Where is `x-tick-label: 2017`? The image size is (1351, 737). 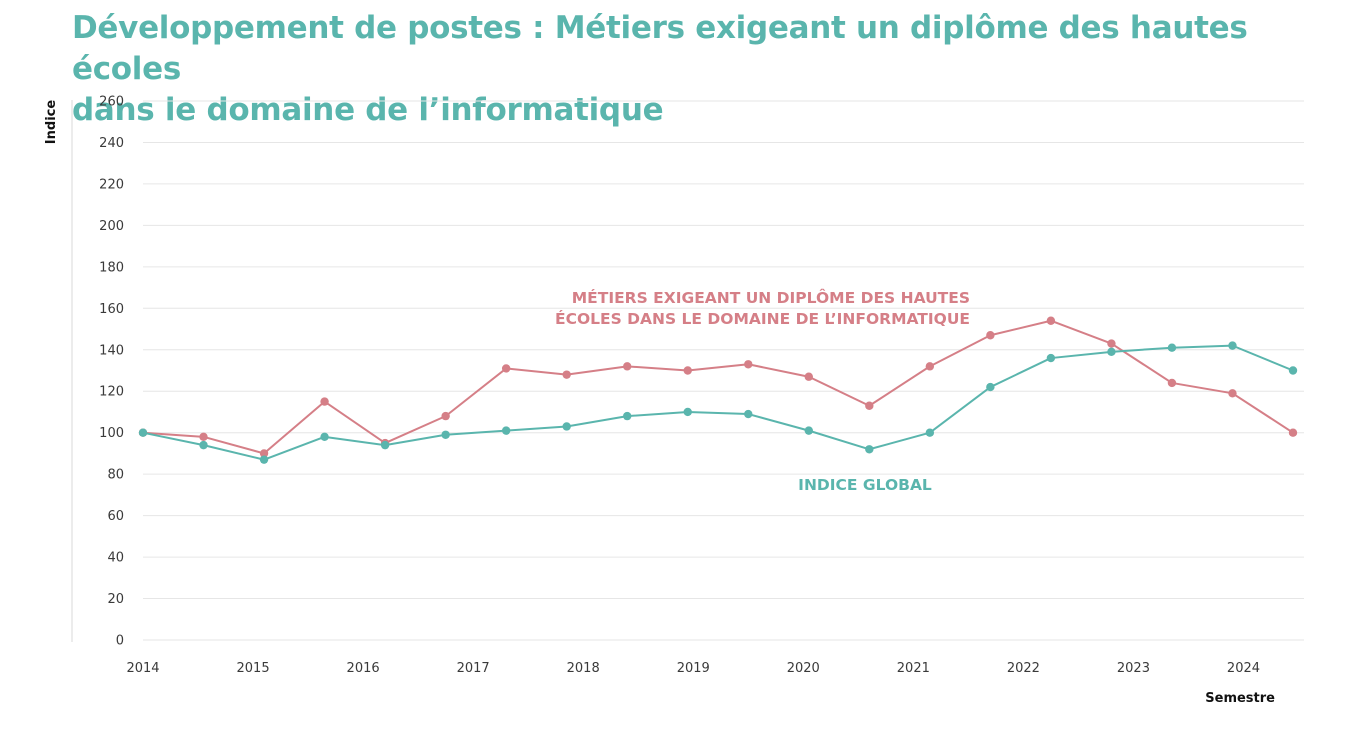 x-tick-label: 2017 is located at coordinates (473, 668).